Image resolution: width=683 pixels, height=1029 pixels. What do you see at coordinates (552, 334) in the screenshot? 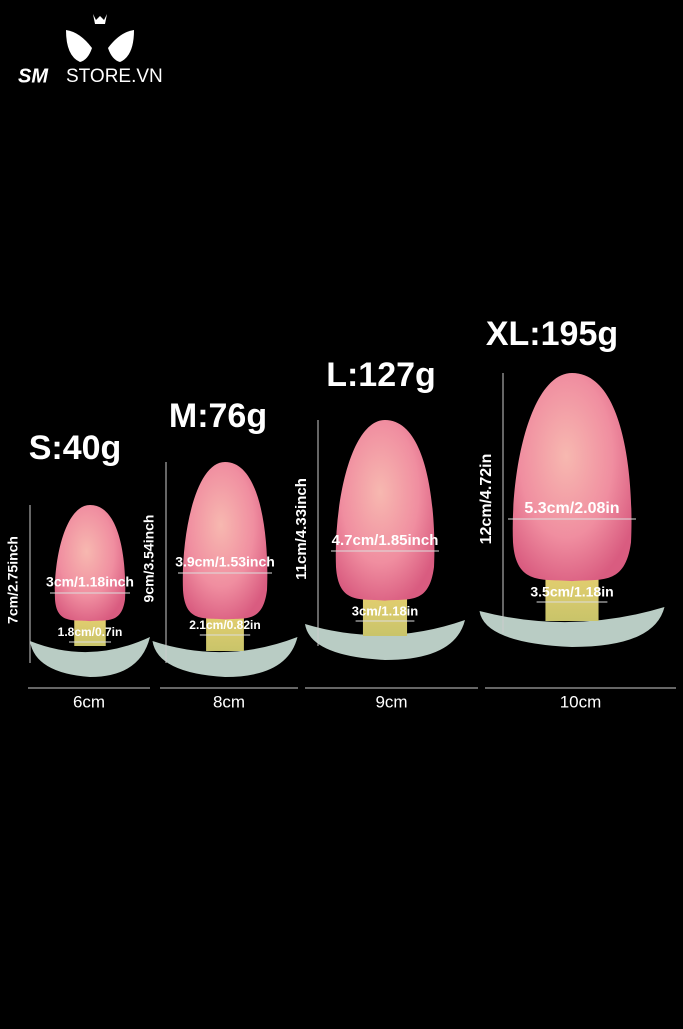
I see `size-label: XL:195g` at bounding box center [552, 334].